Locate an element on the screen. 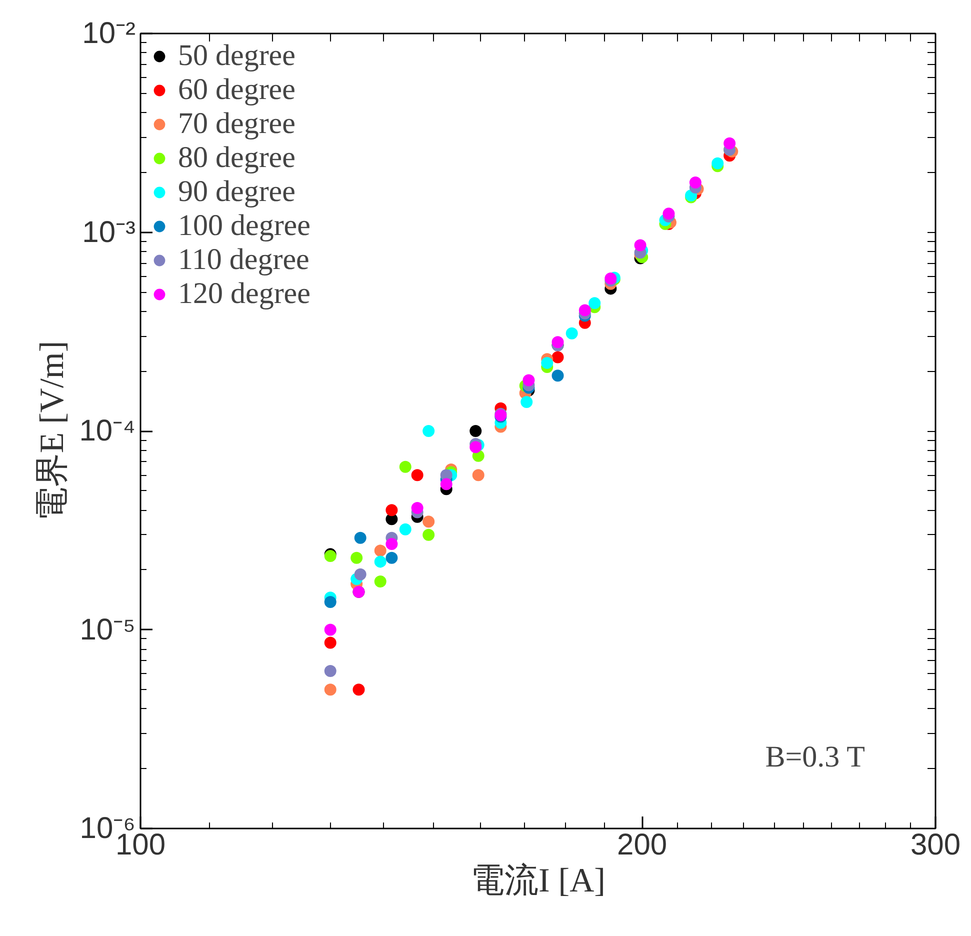  y-tick-label: 10⁻⁵ is located at coordinates (108, 629).